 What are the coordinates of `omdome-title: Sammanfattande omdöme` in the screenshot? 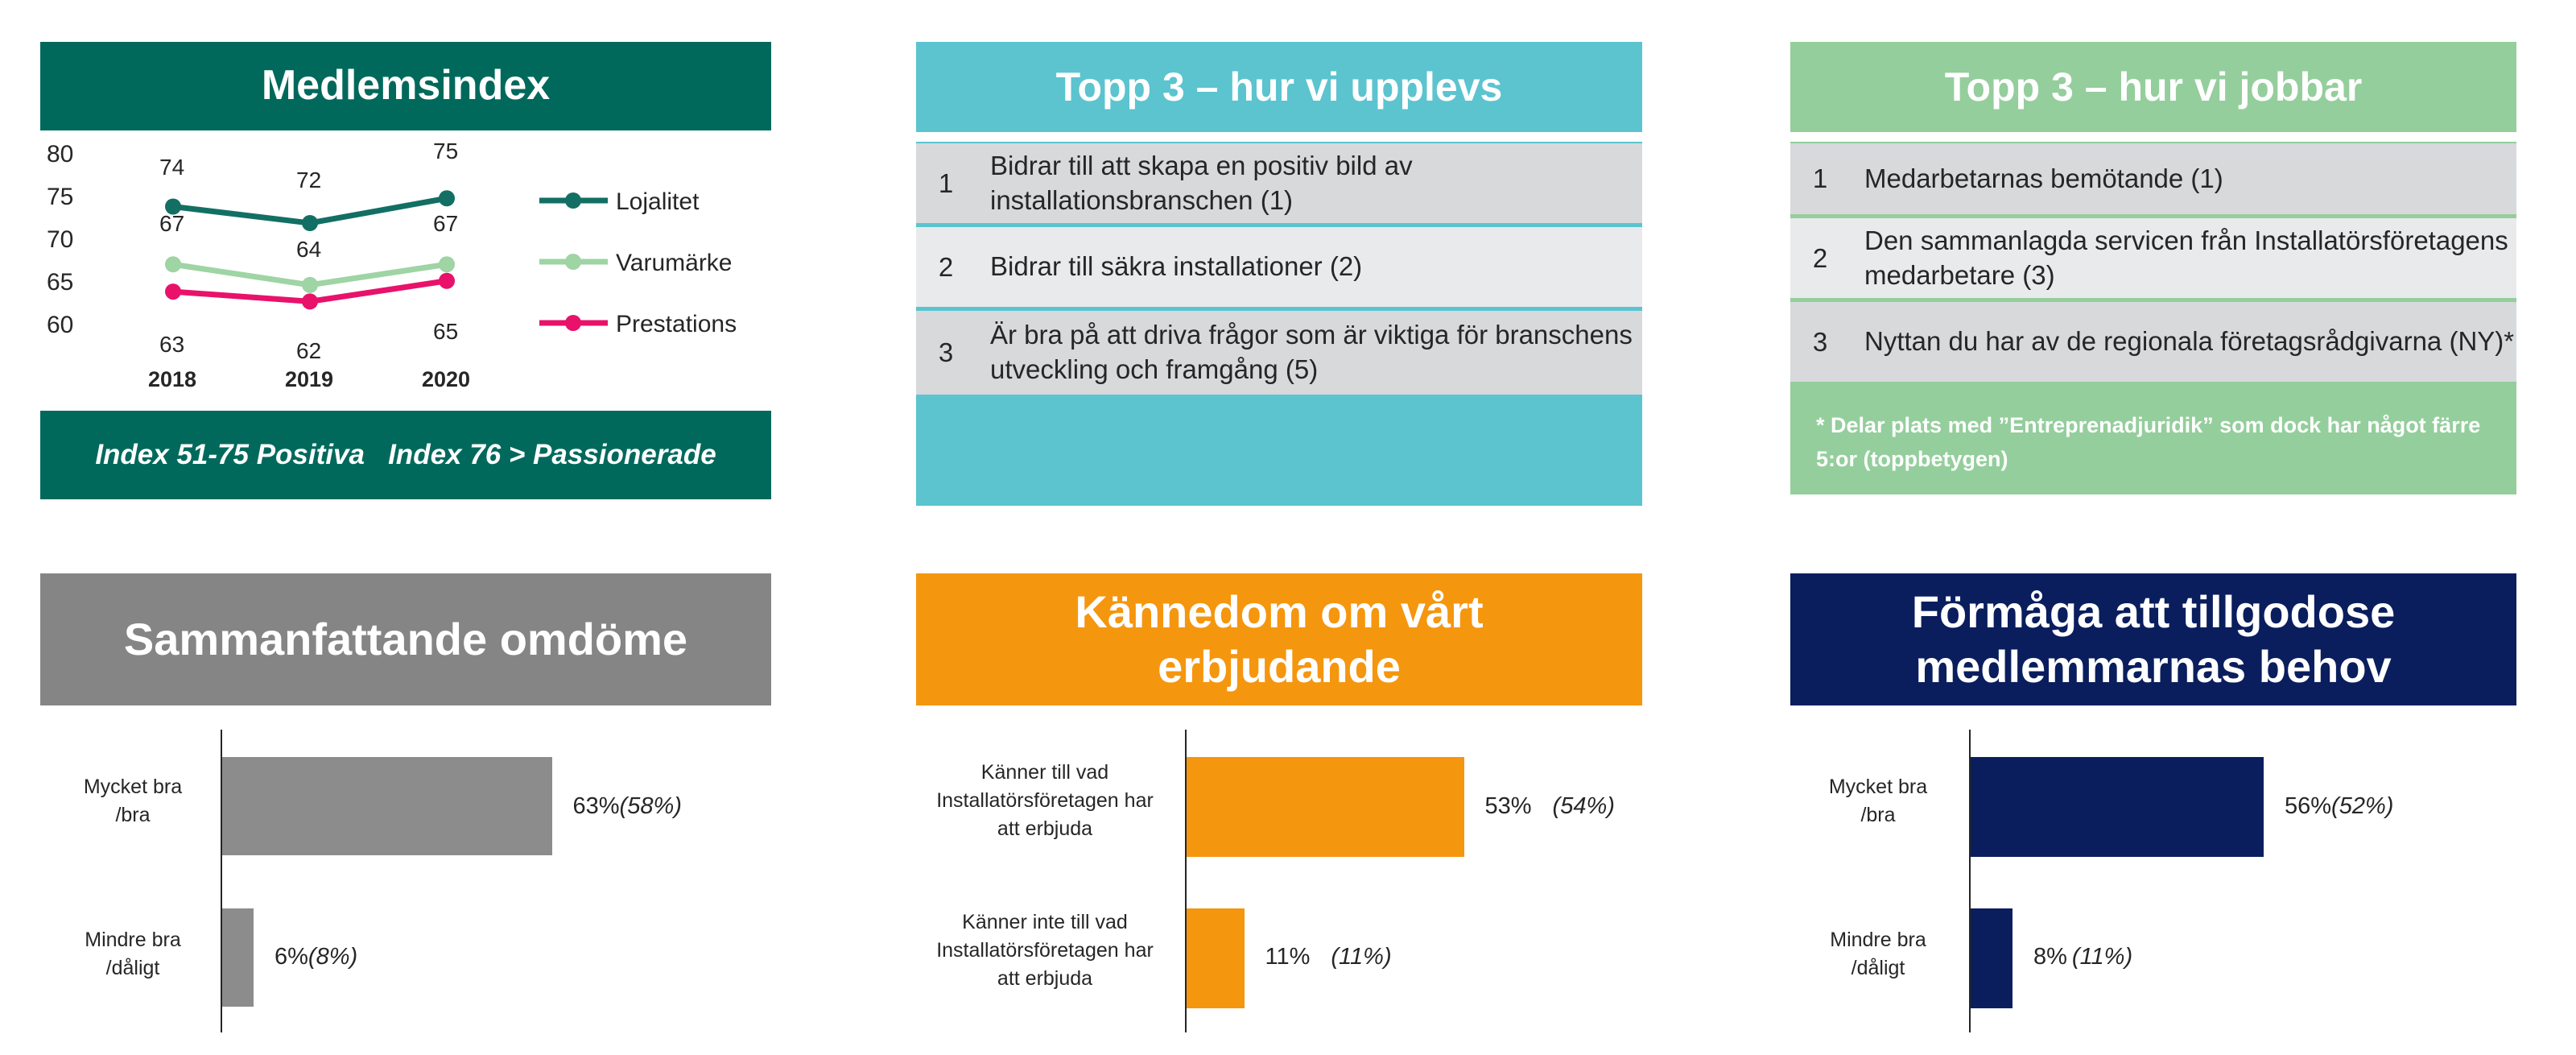 It's located at (405, 638).